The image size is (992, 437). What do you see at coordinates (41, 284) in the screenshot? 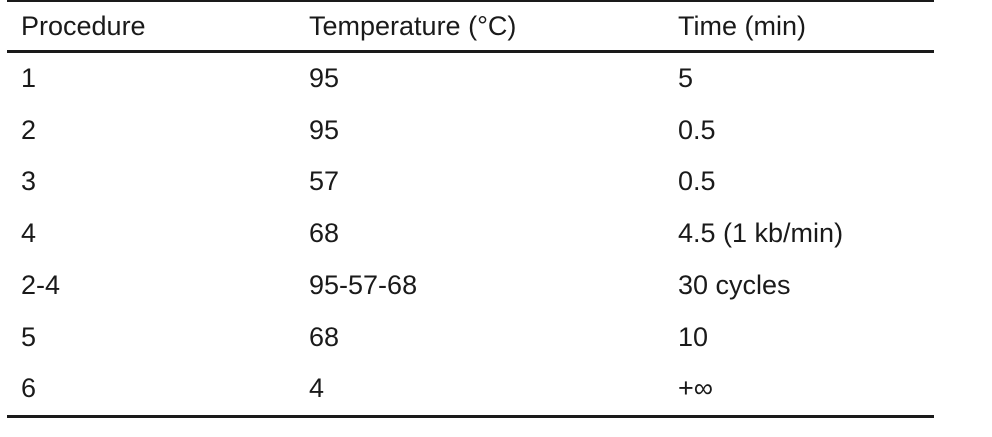
I see `cell-procedure: 2-4` at bounding box center [41, 284].